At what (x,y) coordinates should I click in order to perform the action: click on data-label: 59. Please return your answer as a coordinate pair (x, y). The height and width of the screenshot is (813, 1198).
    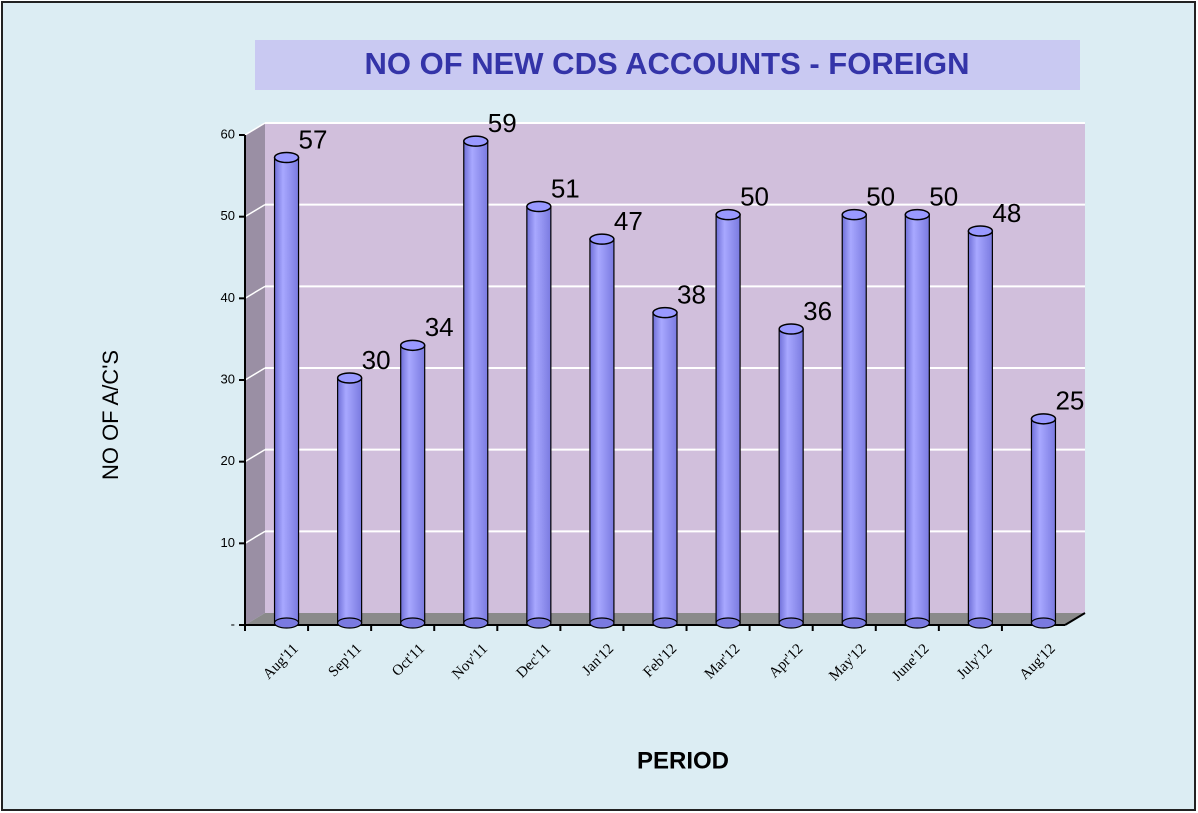
    Looking at the image, I should click on (502, 123).